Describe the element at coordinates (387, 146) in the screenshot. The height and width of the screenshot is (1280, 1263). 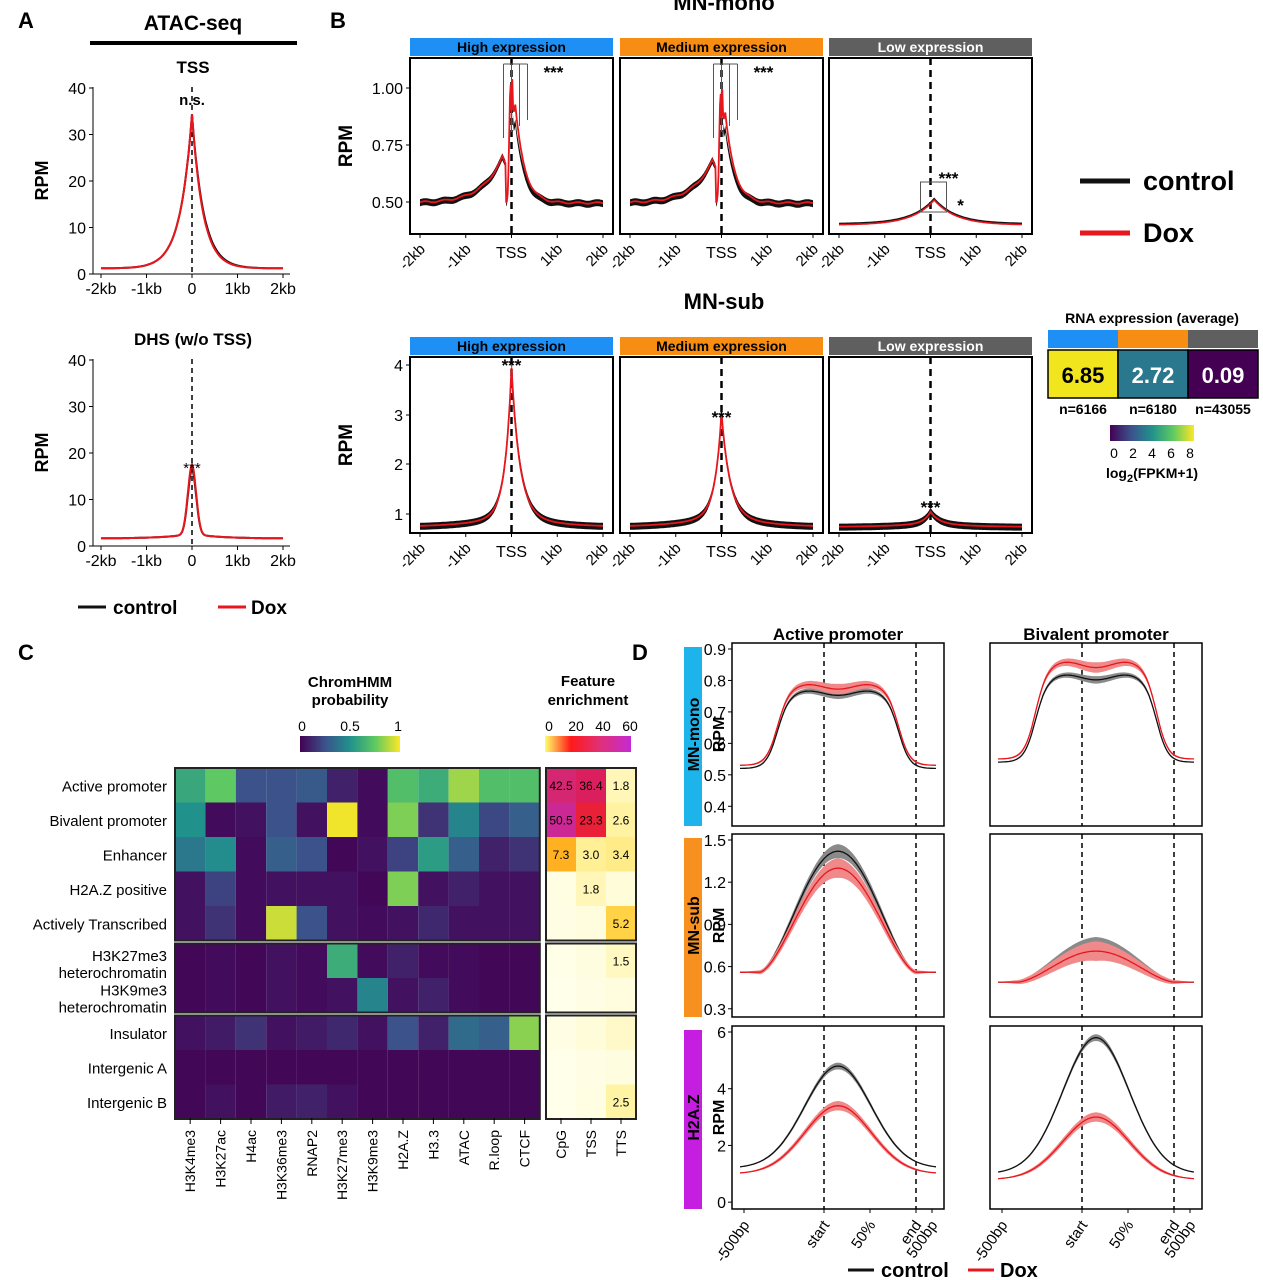
I see `panel-b-ytick-label: 0.75` at that location.